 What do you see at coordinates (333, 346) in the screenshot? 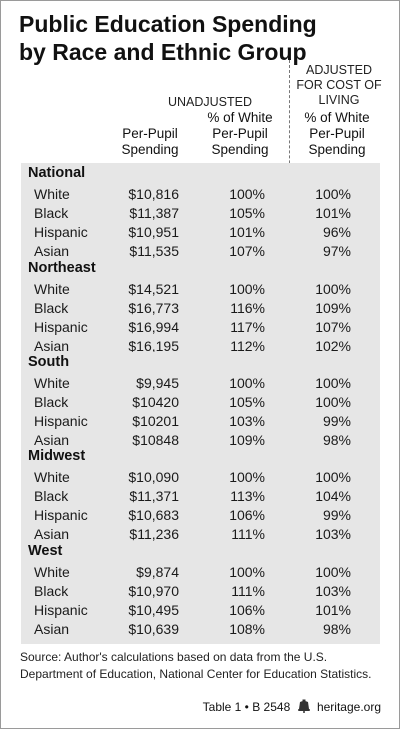
I see `pct-white-adjusted-value: 102%` at bounding box center [333, 346].